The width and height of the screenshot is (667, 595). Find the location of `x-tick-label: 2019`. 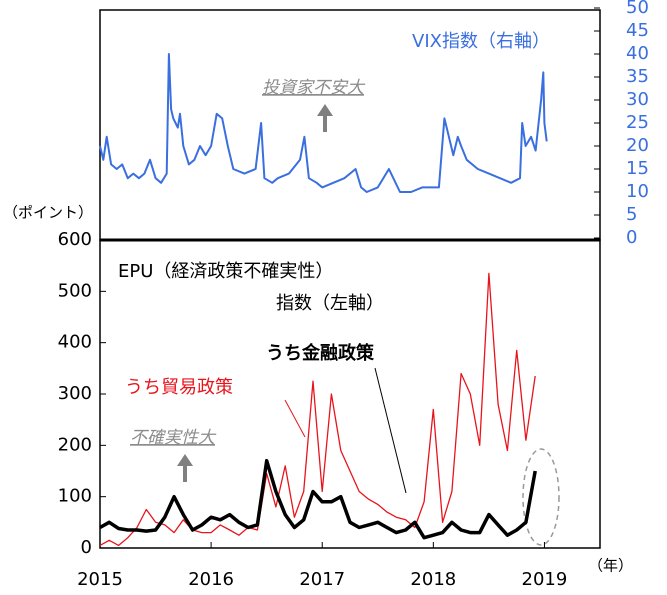

x-tick-label: 2019 is located at coordinates (545, 579).